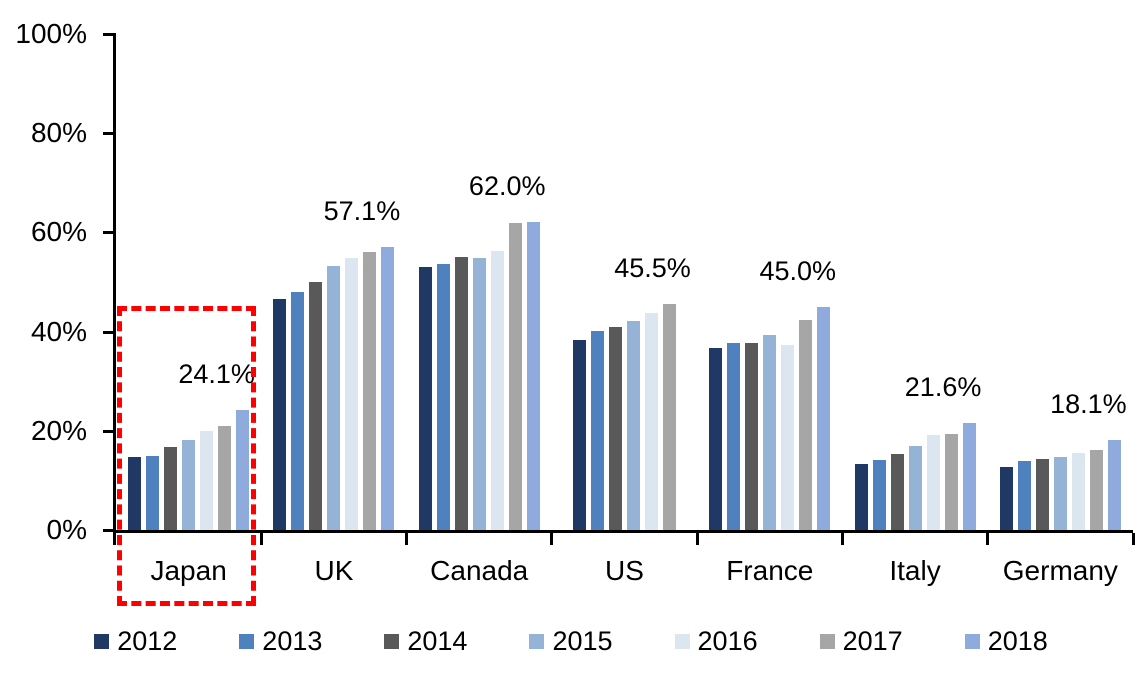  I want to click on y-axis-tick-label: 40%, so click(58, 331).